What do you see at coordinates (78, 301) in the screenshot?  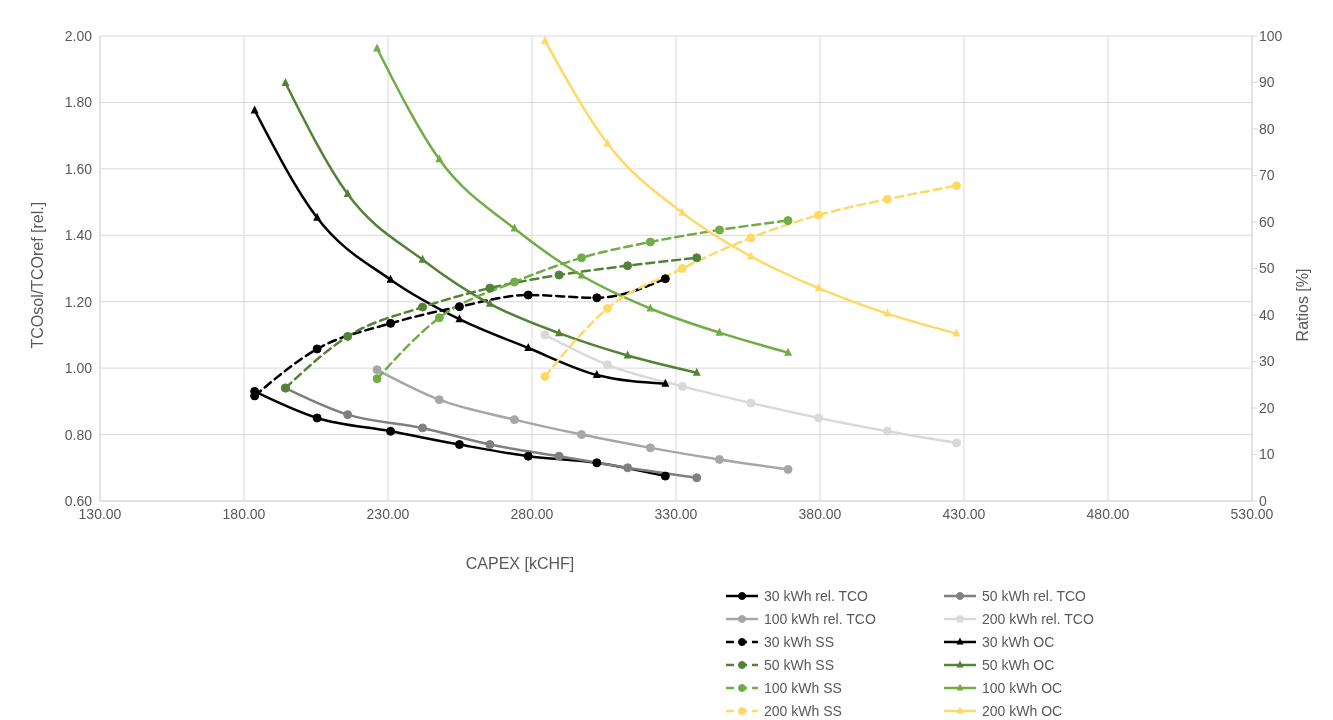 I see `y-tick-label: 1.20` at bounding box center [78, 301].